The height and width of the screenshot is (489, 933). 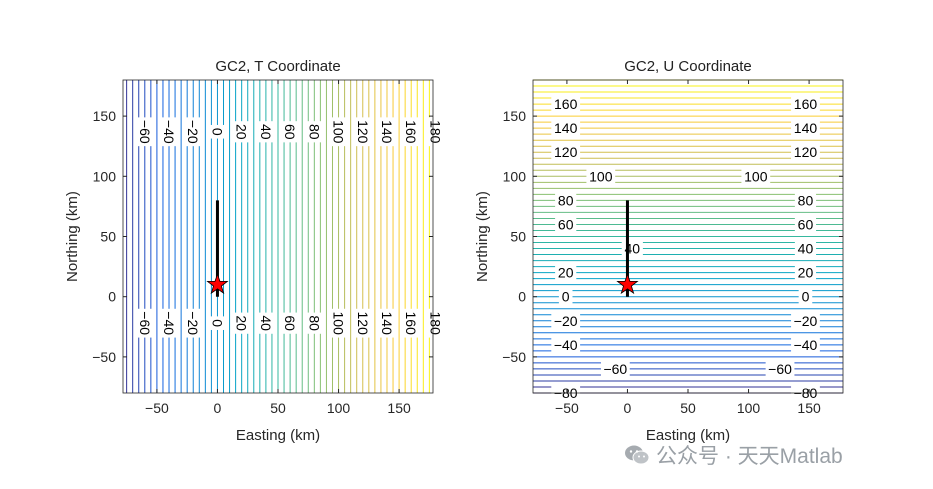 I want to click on chart-title: GC2, U Coordinate, so click(x=688, y=66).